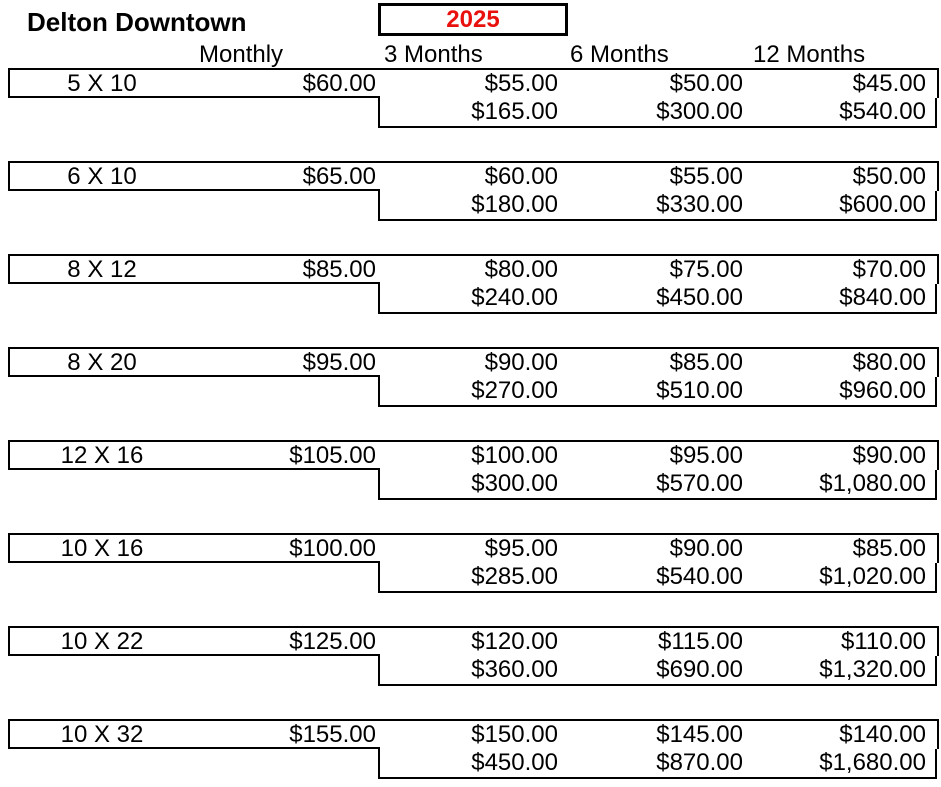  What do you see at coordinates (514, 734) in the screenshot?
I see `rate-3mo: $150.00` at bounding box center [514, 734].